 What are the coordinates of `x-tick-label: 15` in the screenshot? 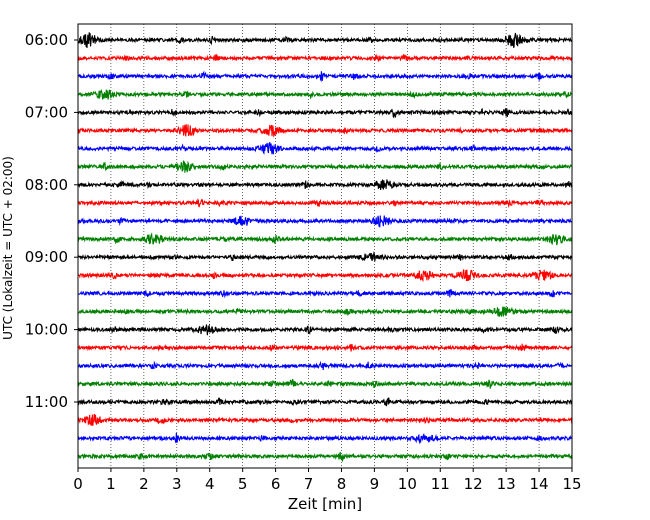 It's located at (571, 484).